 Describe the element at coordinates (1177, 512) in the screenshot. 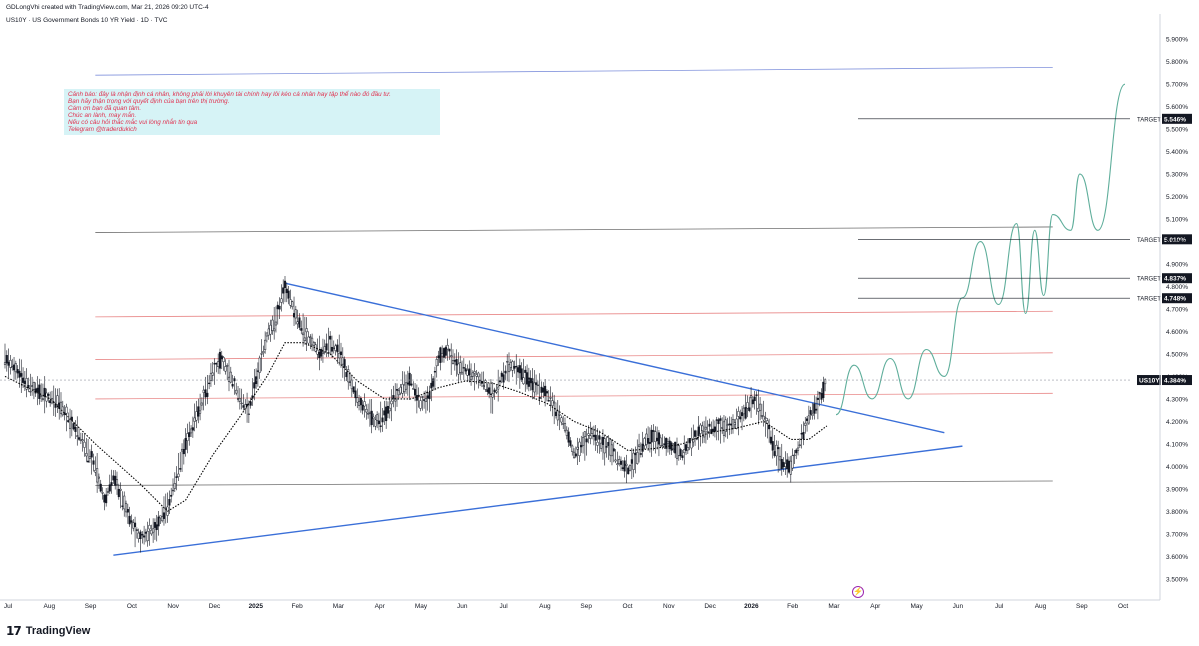

I see `price-tick-label: 3.800%` at that location.